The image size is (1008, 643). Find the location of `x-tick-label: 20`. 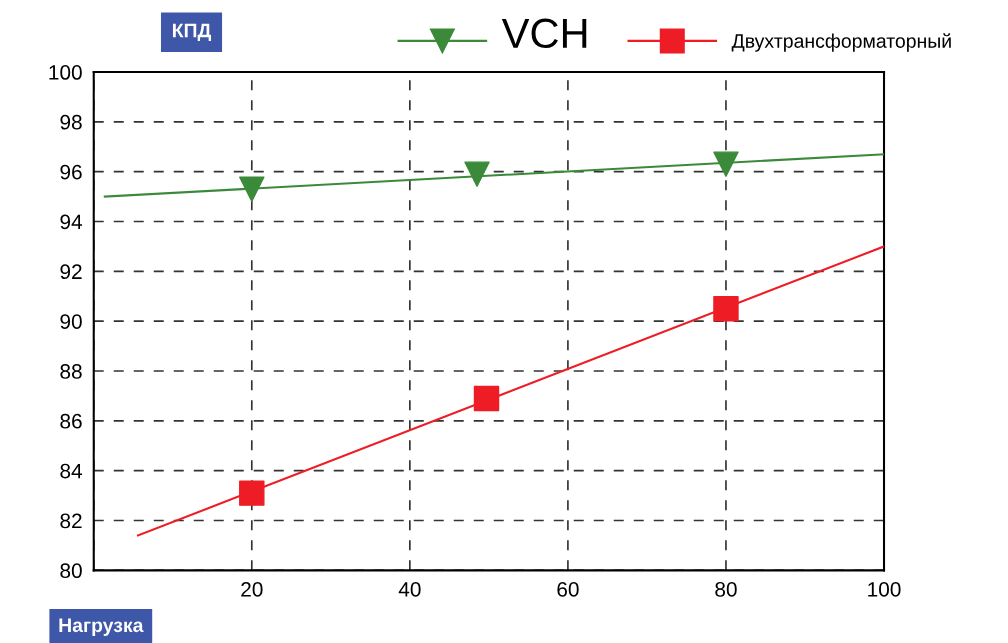

x-tick-label: 20 is located at coordinates (252, 589).